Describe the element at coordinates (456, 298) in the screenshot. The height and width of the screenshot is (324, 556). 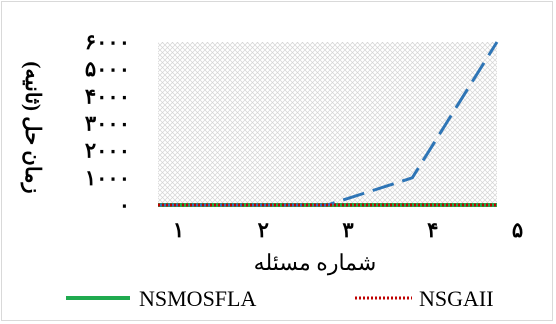
I see `legend-label-nsgaii: NSGAII` at that location.